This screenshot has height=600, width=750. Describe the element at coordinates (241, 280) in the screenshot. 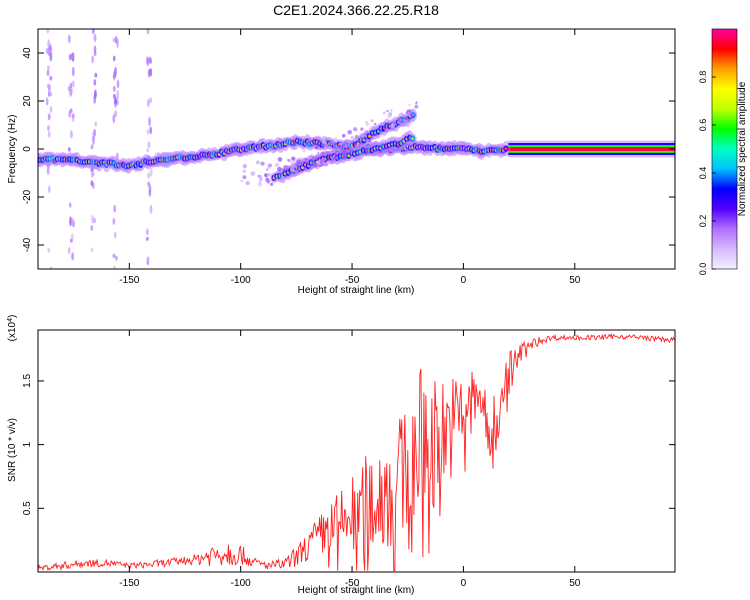

I see `spectrogram-xtick-label: -100` at that location.